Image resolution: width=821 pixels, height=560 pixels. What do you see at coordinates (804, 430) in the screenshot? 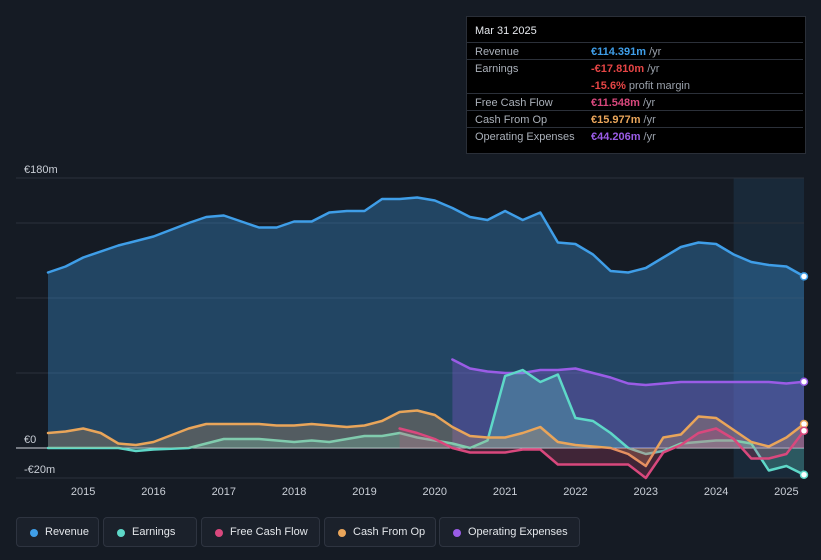
I see `free-cash-flow-end-marker` at bounding box center [804, 430].